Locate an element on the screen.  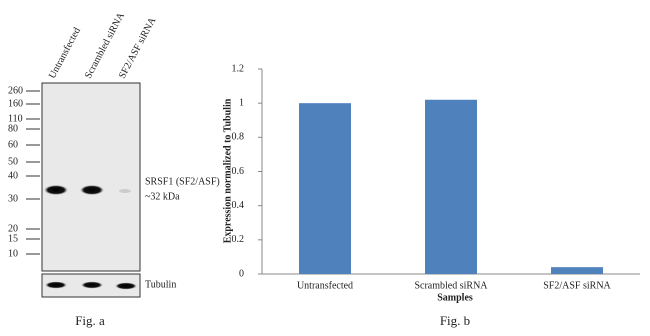
lane-label: Untransfected is located at coordinates (65, 53).